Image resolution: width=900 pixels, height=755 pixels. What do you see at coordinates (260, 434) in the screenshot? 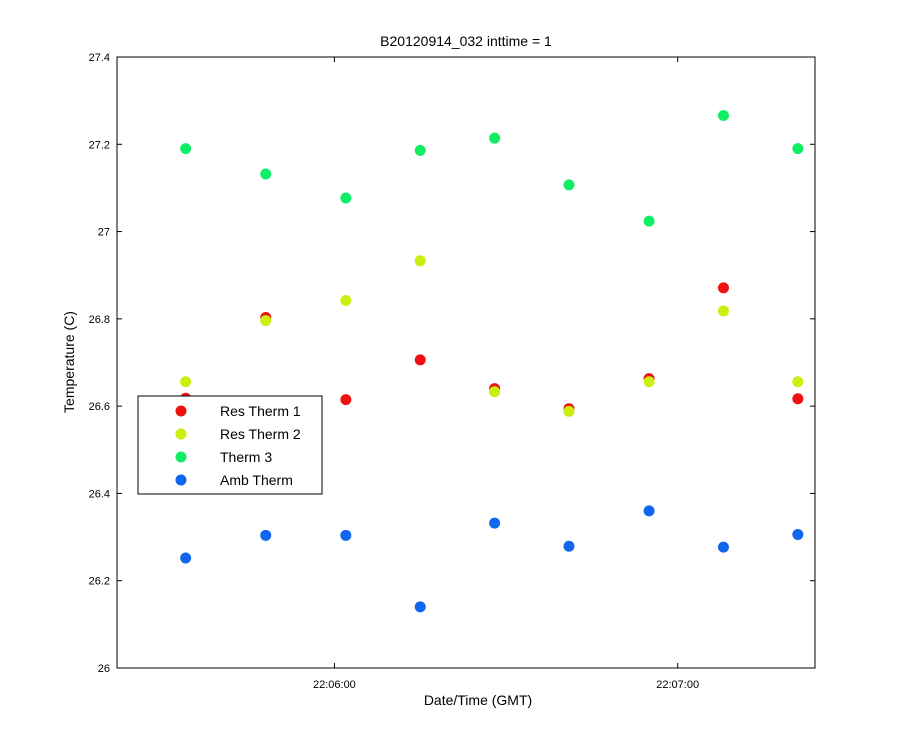
I see `legend-label-res-therm-2: Res Therm 2` at bounding box center [260, 434].